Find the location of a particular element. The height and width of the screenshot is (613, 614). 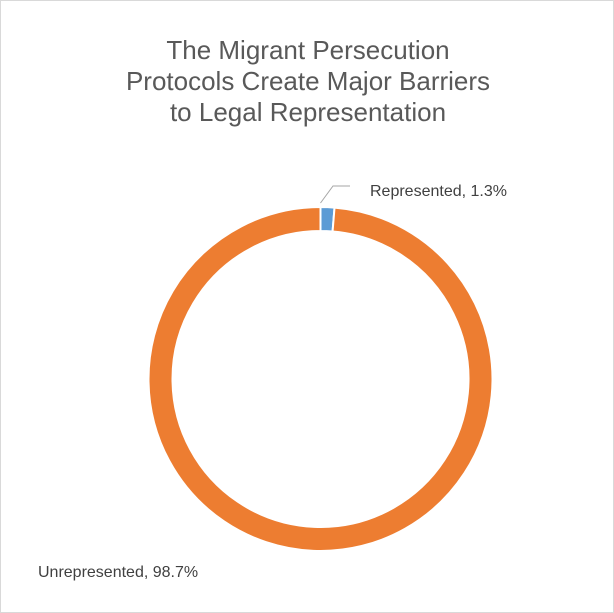

data-label-represented: Represented, 1.3% is located at coordinates (438, 191).